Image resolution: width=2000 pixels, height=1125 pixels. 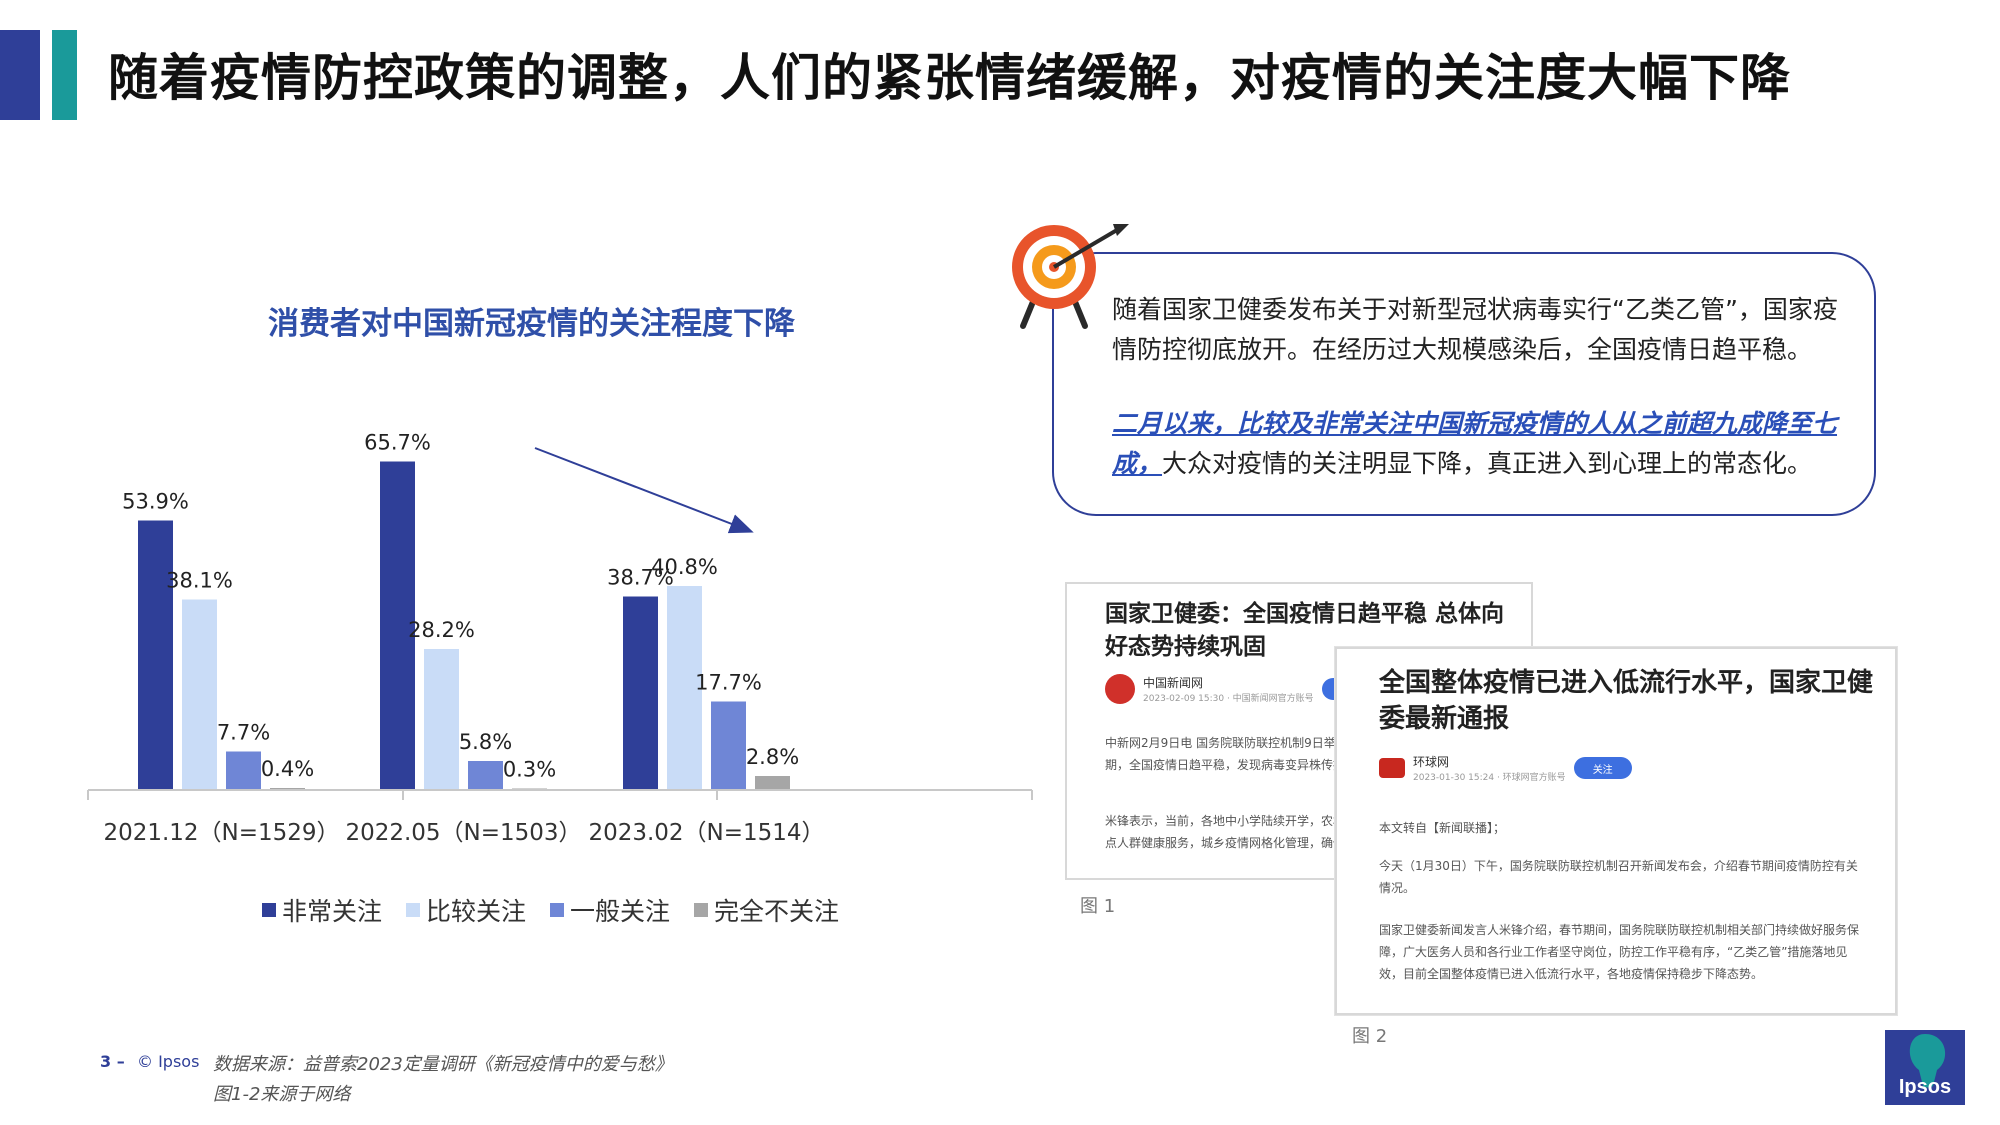 I want to click on bar-value-label: 0.4%, so click(x=287, y=769).